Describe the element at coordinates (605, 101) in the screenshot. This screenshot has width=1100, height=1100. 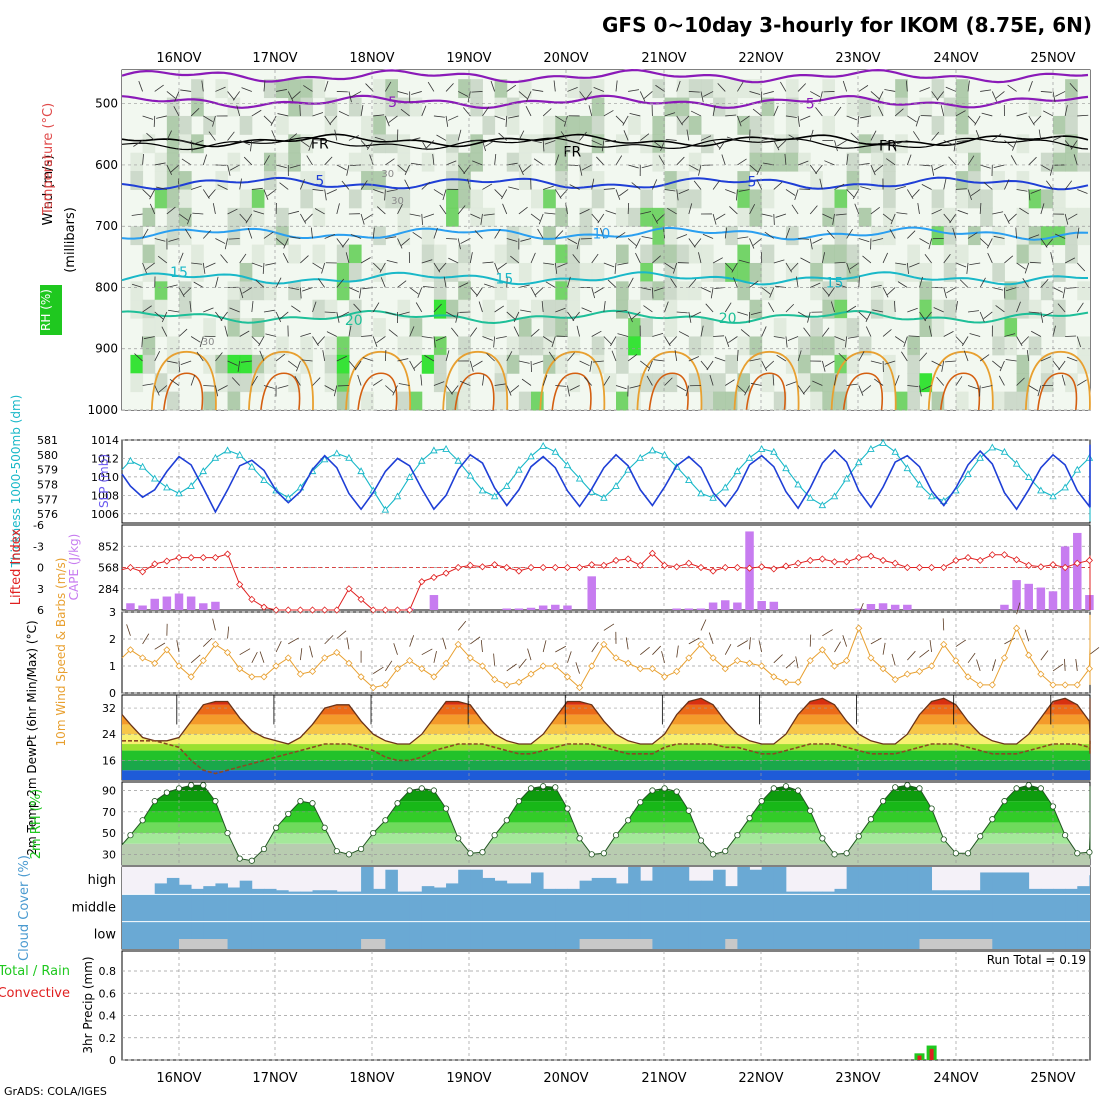
I see `isotherm-line` at that location.